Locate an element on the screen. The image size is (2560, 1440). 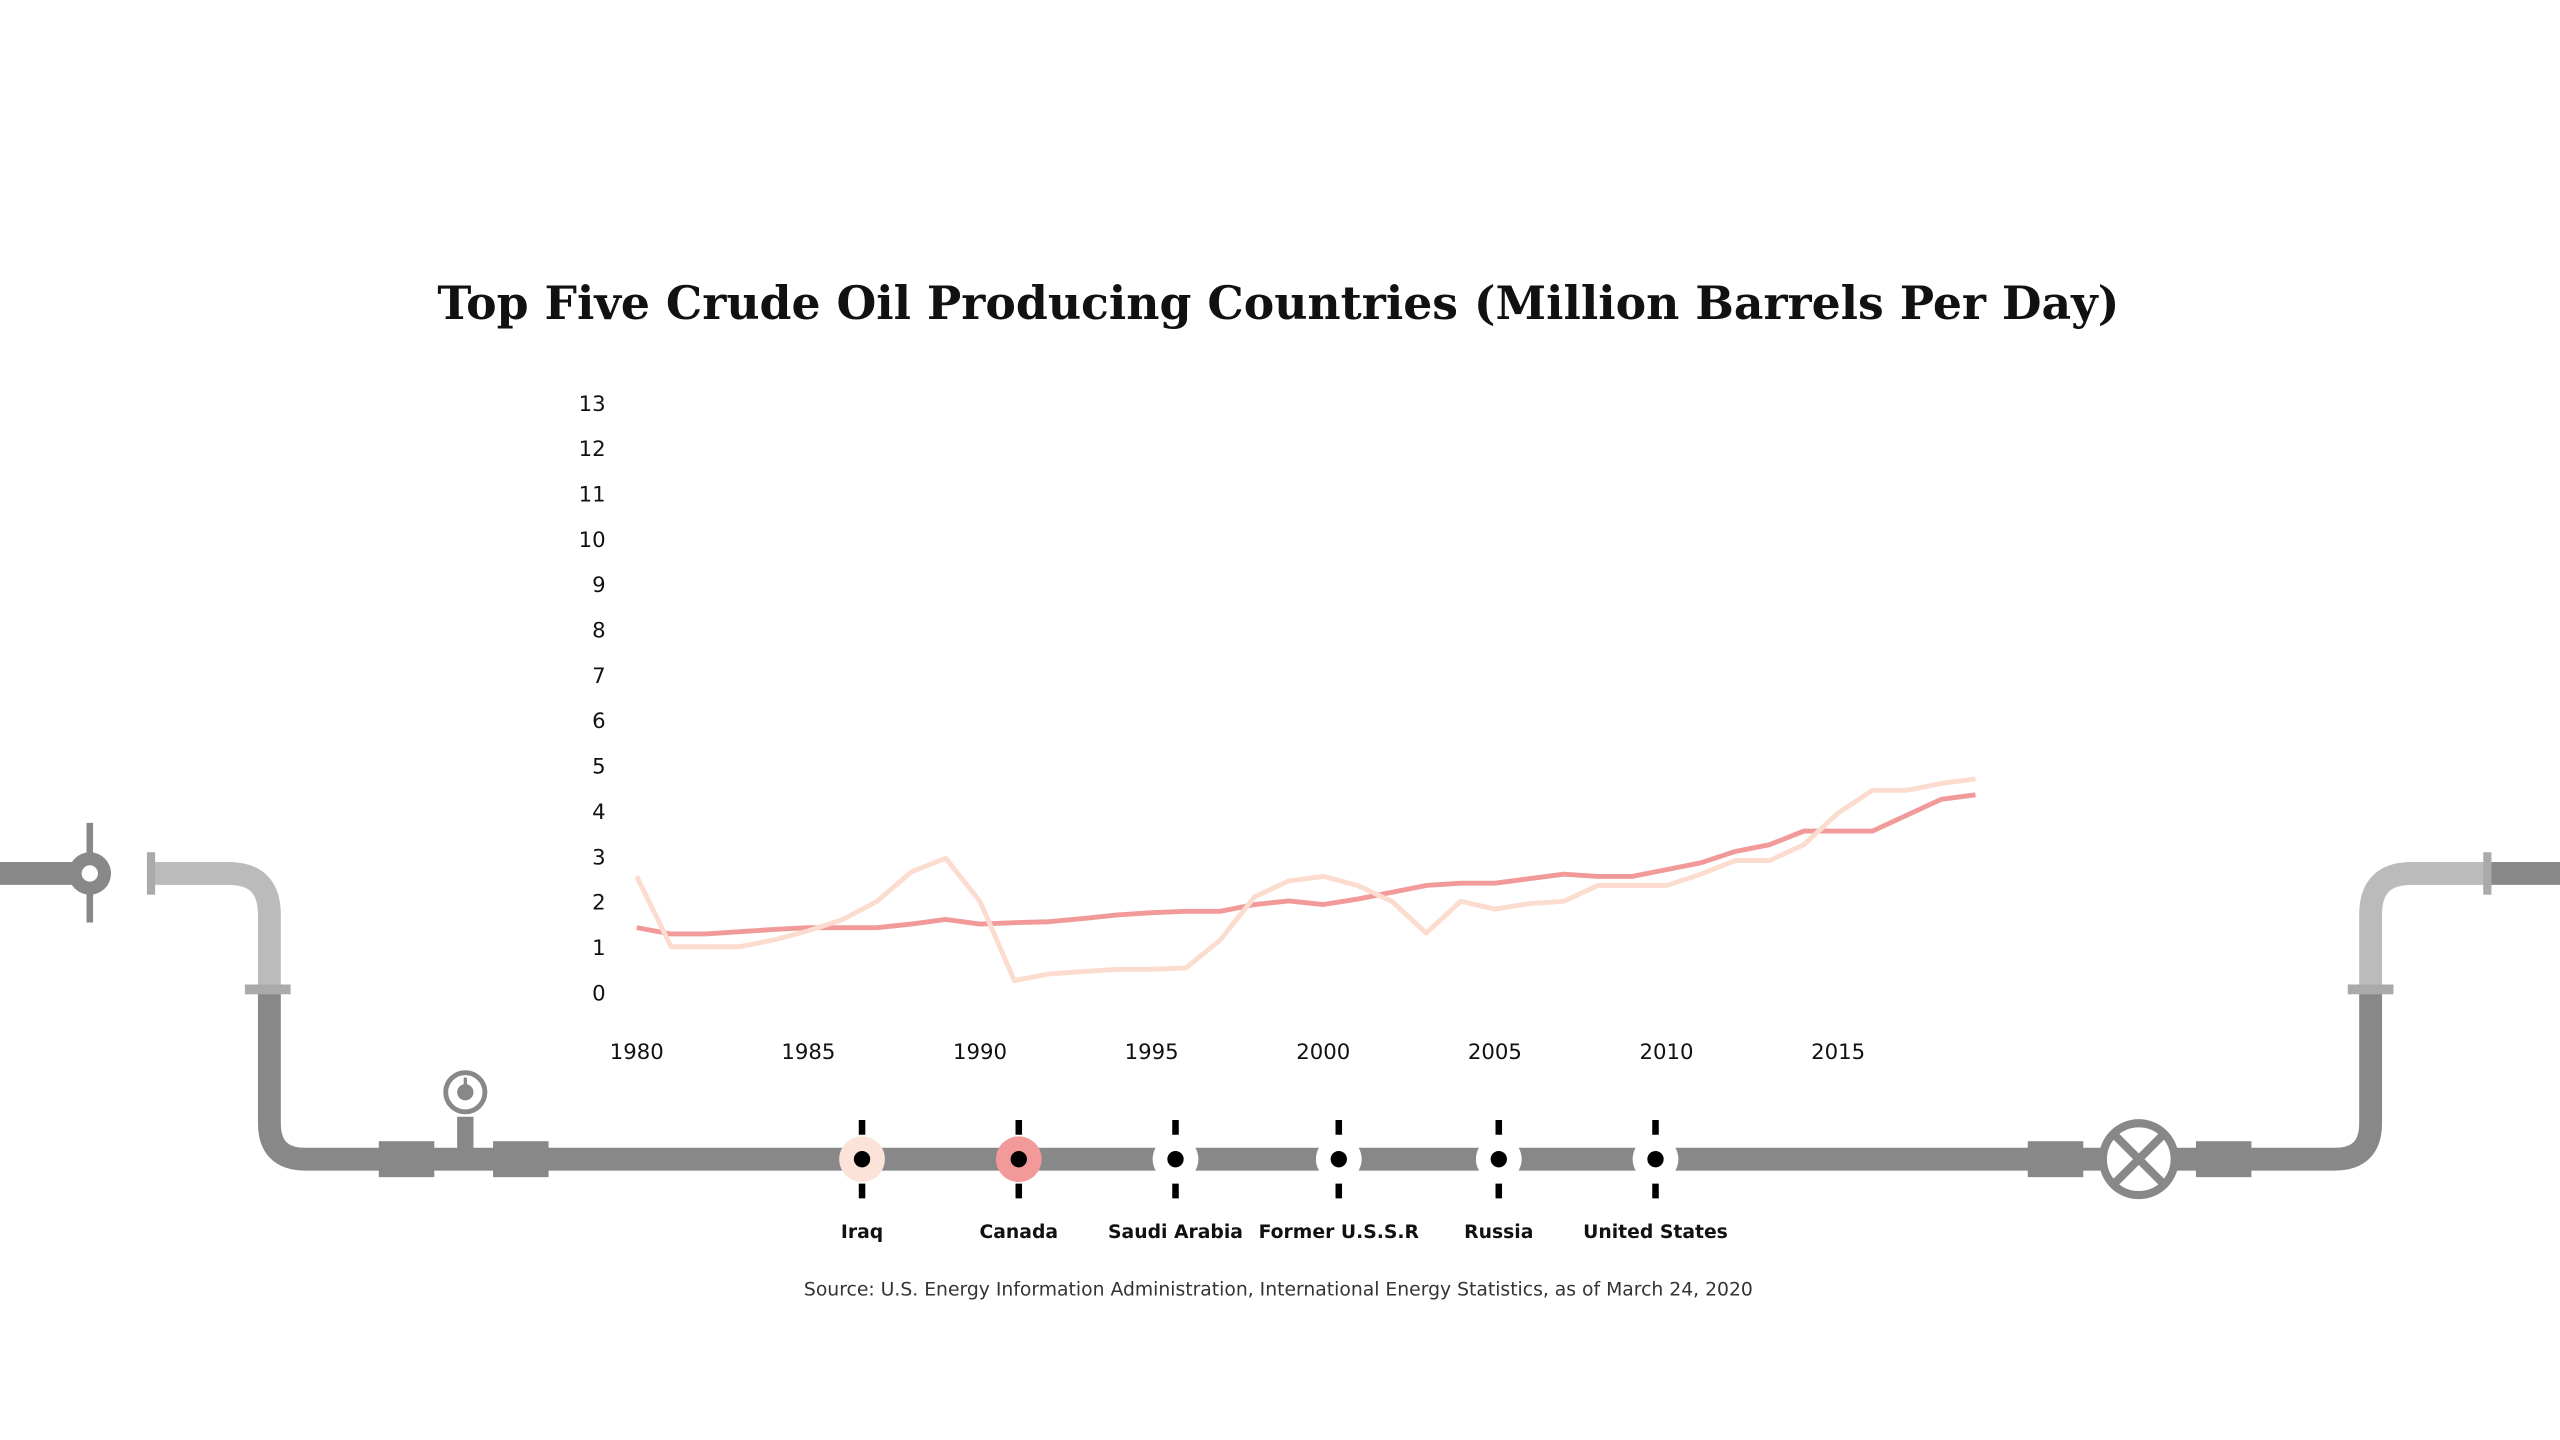
y-tick-label: 6 is located at coordinates (599, 721).